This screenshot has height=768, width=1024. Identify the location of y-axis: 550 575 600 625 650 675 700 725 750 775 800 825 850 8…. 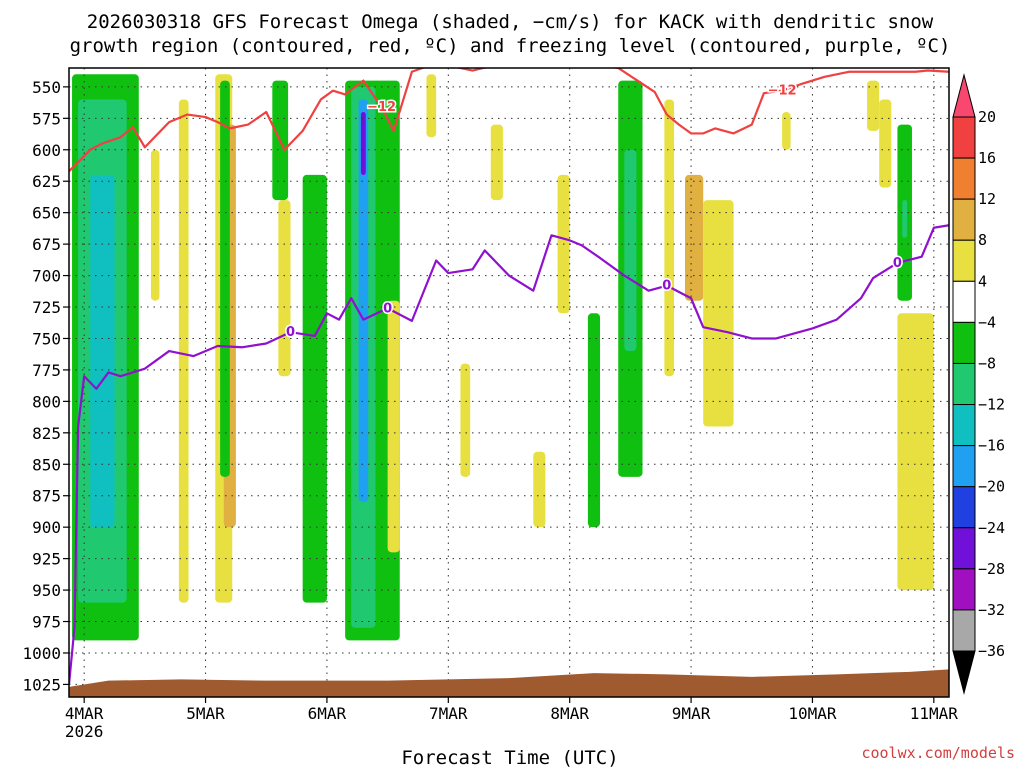
(45, 386).